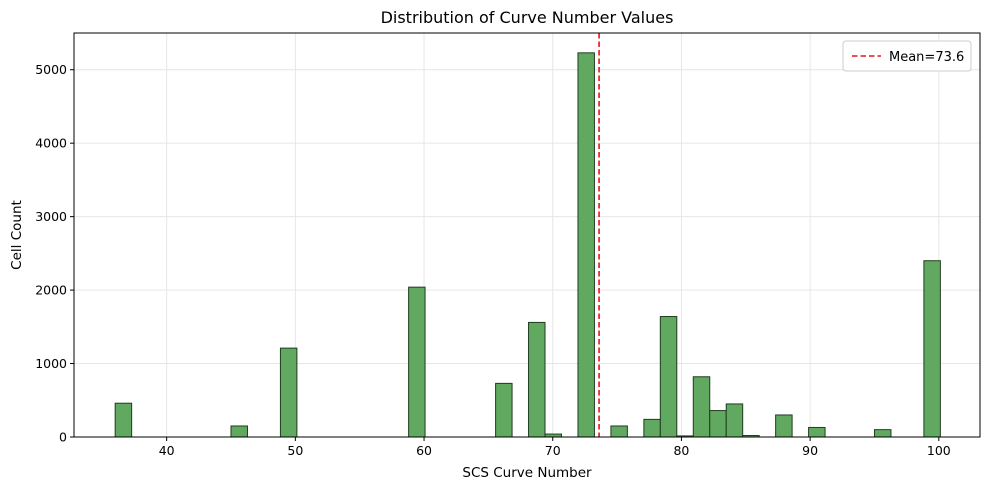 This screenshot has height=490, width=989. What do you see at coordinates (295, 450) in the screenshot?
I see `x-tick-label: 50` at bounding box center [295, 450].